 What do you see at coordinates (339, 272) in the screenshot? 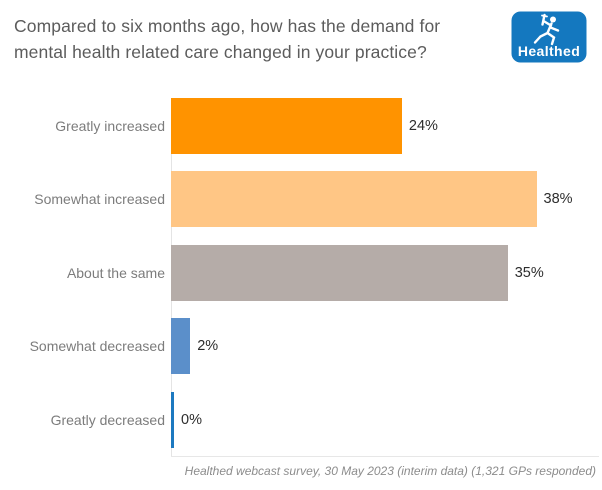
I see `bar-about-the-same` at bounding box center [339, 272].